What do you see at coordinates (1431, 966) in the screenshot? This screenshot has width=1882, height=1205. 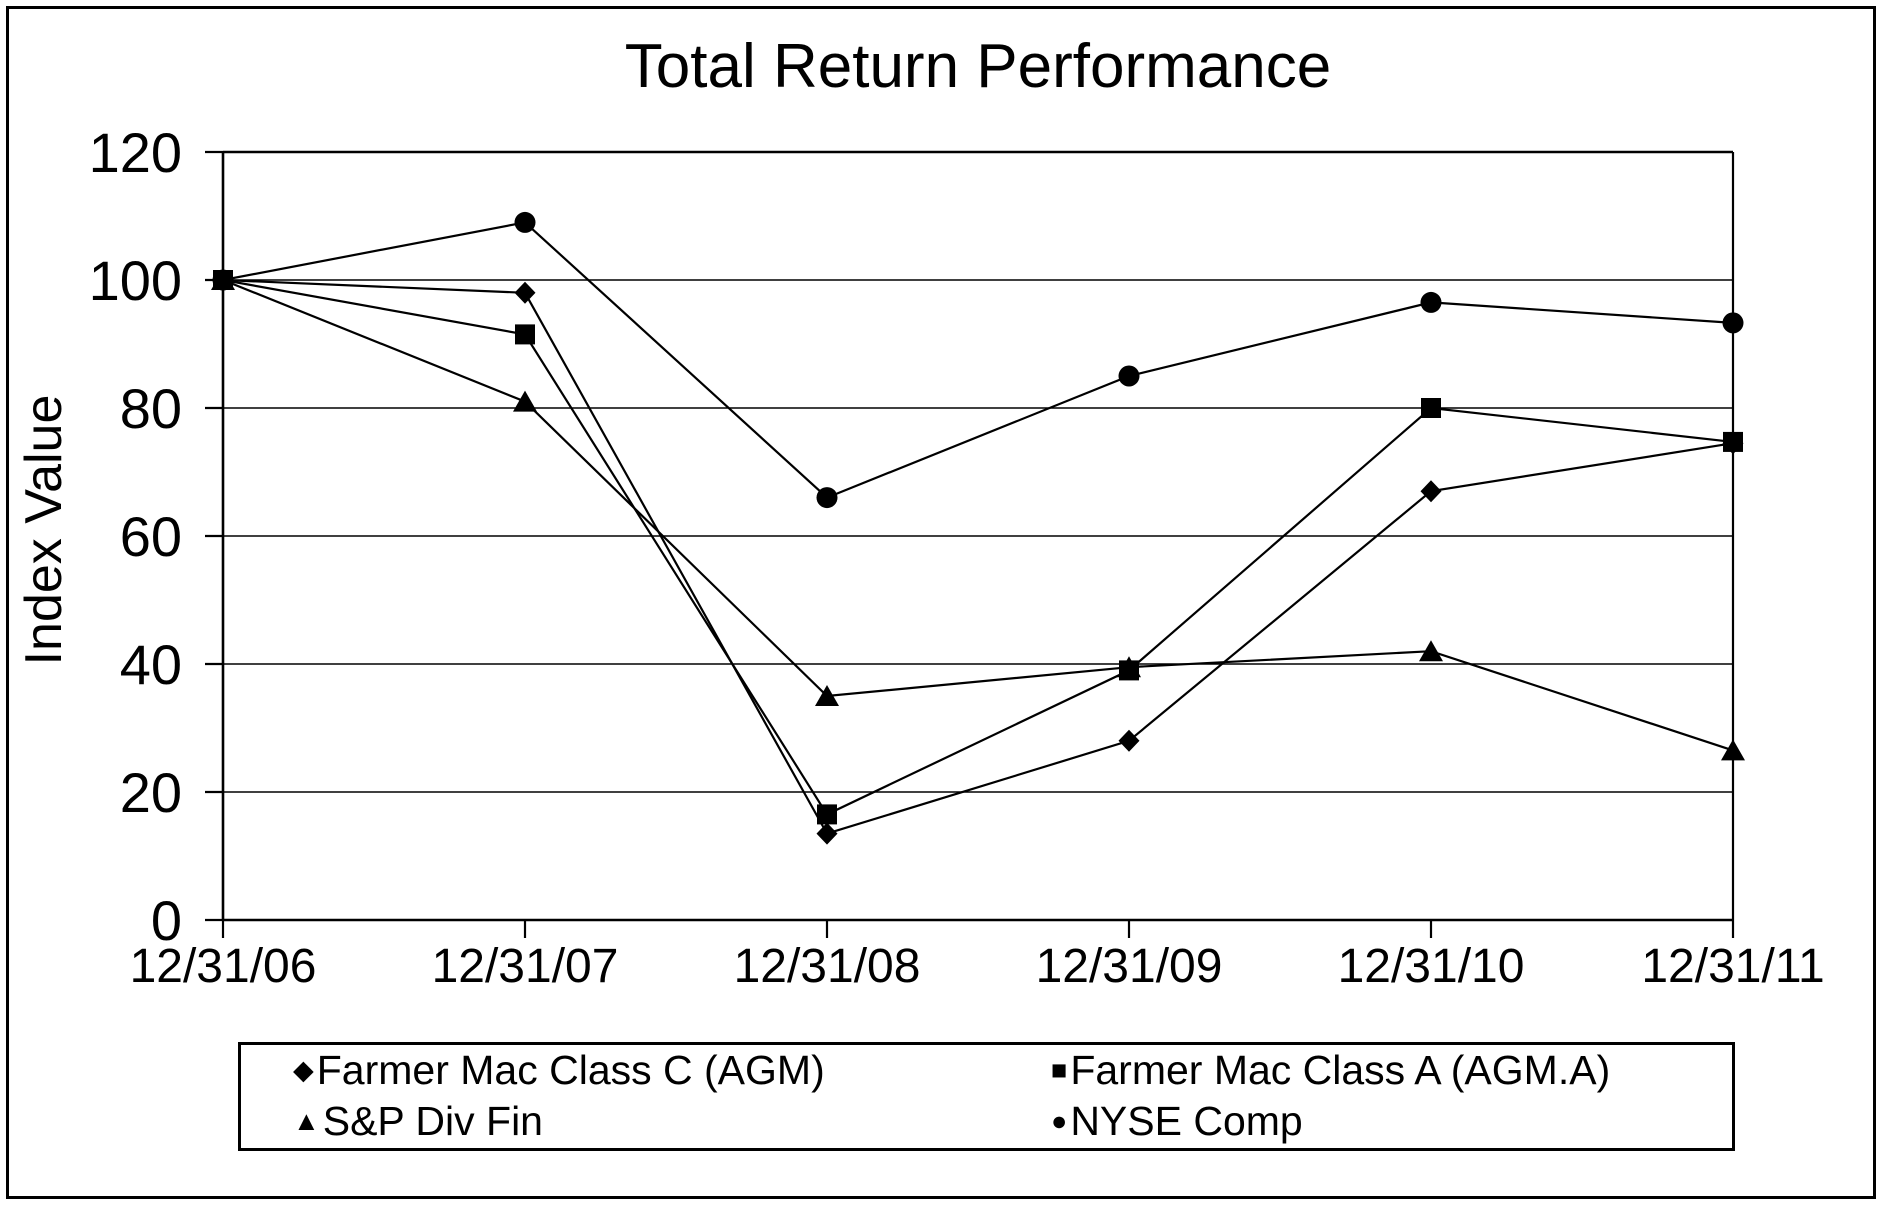 I see `x-tick-label: 12/31/10` at bounding box center [1431, 966].